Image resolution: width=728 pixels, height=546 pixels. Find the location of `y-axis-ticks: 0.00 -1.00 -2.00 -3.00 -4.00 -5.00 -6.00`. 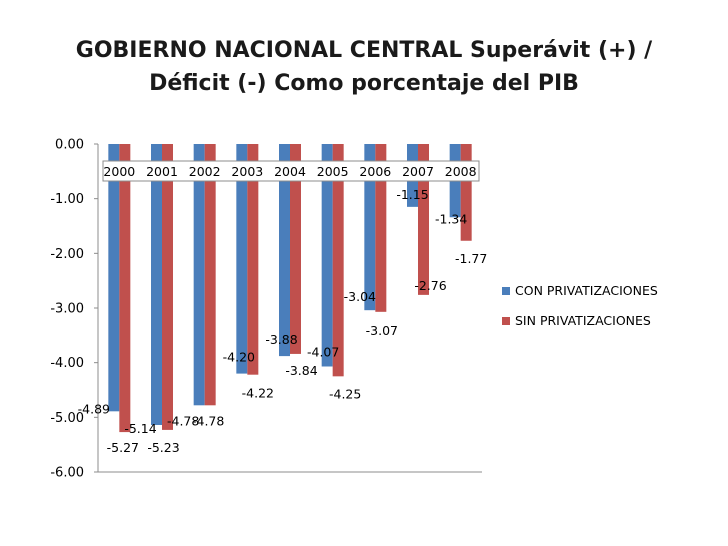

y-axis-ticks: 0.00 -1.00 -2.00 -3.00 -4.00 -5.00 -6.00 is located at coordinates (74, 309).